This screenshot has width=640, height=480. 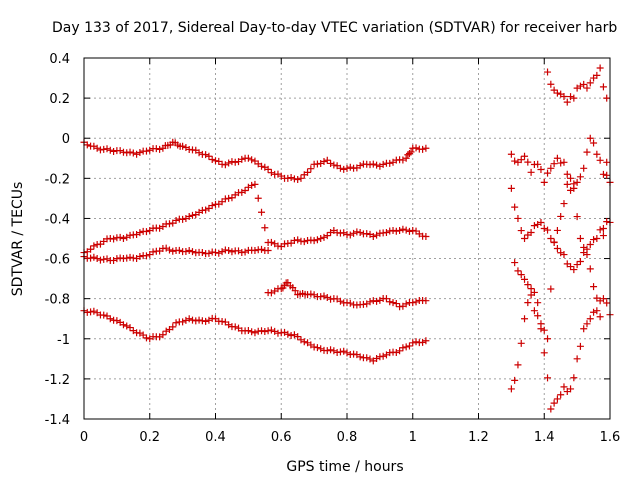 I want to click on y-tick-label: -0.4, so click(x=57, y=219).